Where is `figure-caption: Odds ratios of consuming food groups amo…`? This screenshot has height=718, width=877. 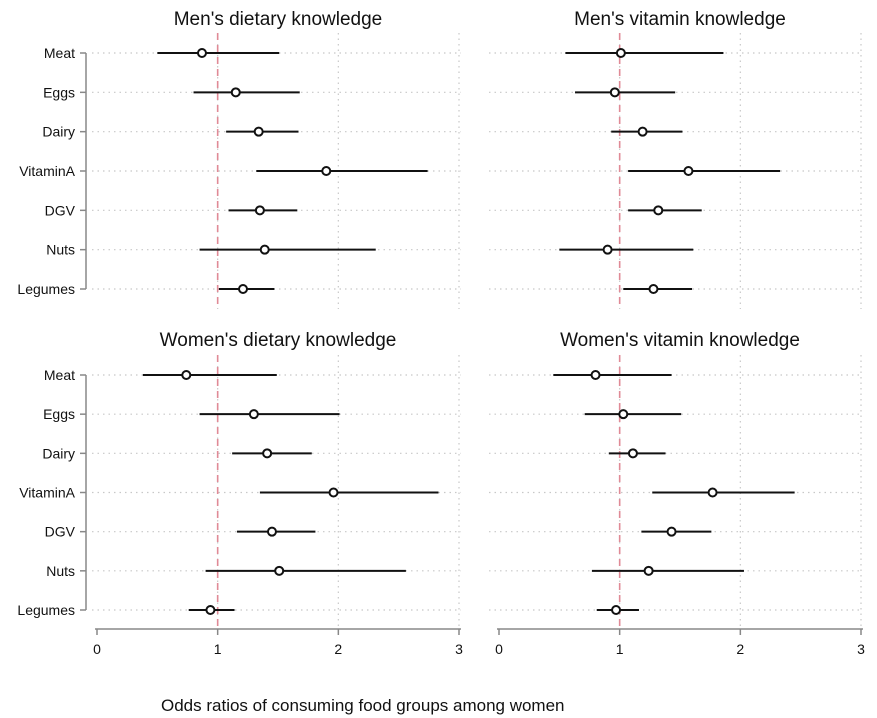 figure-caption: Odds ratios of consuming food groups amo… is located at coordinates (363, 705).